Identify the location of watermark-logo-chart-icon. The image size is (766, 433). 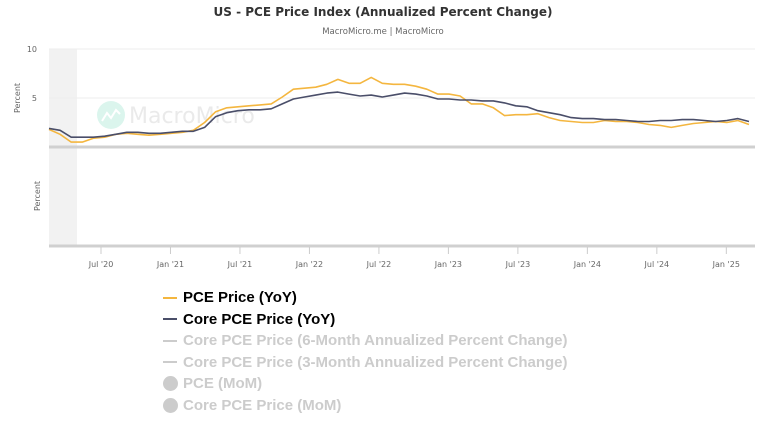
(111, 115).